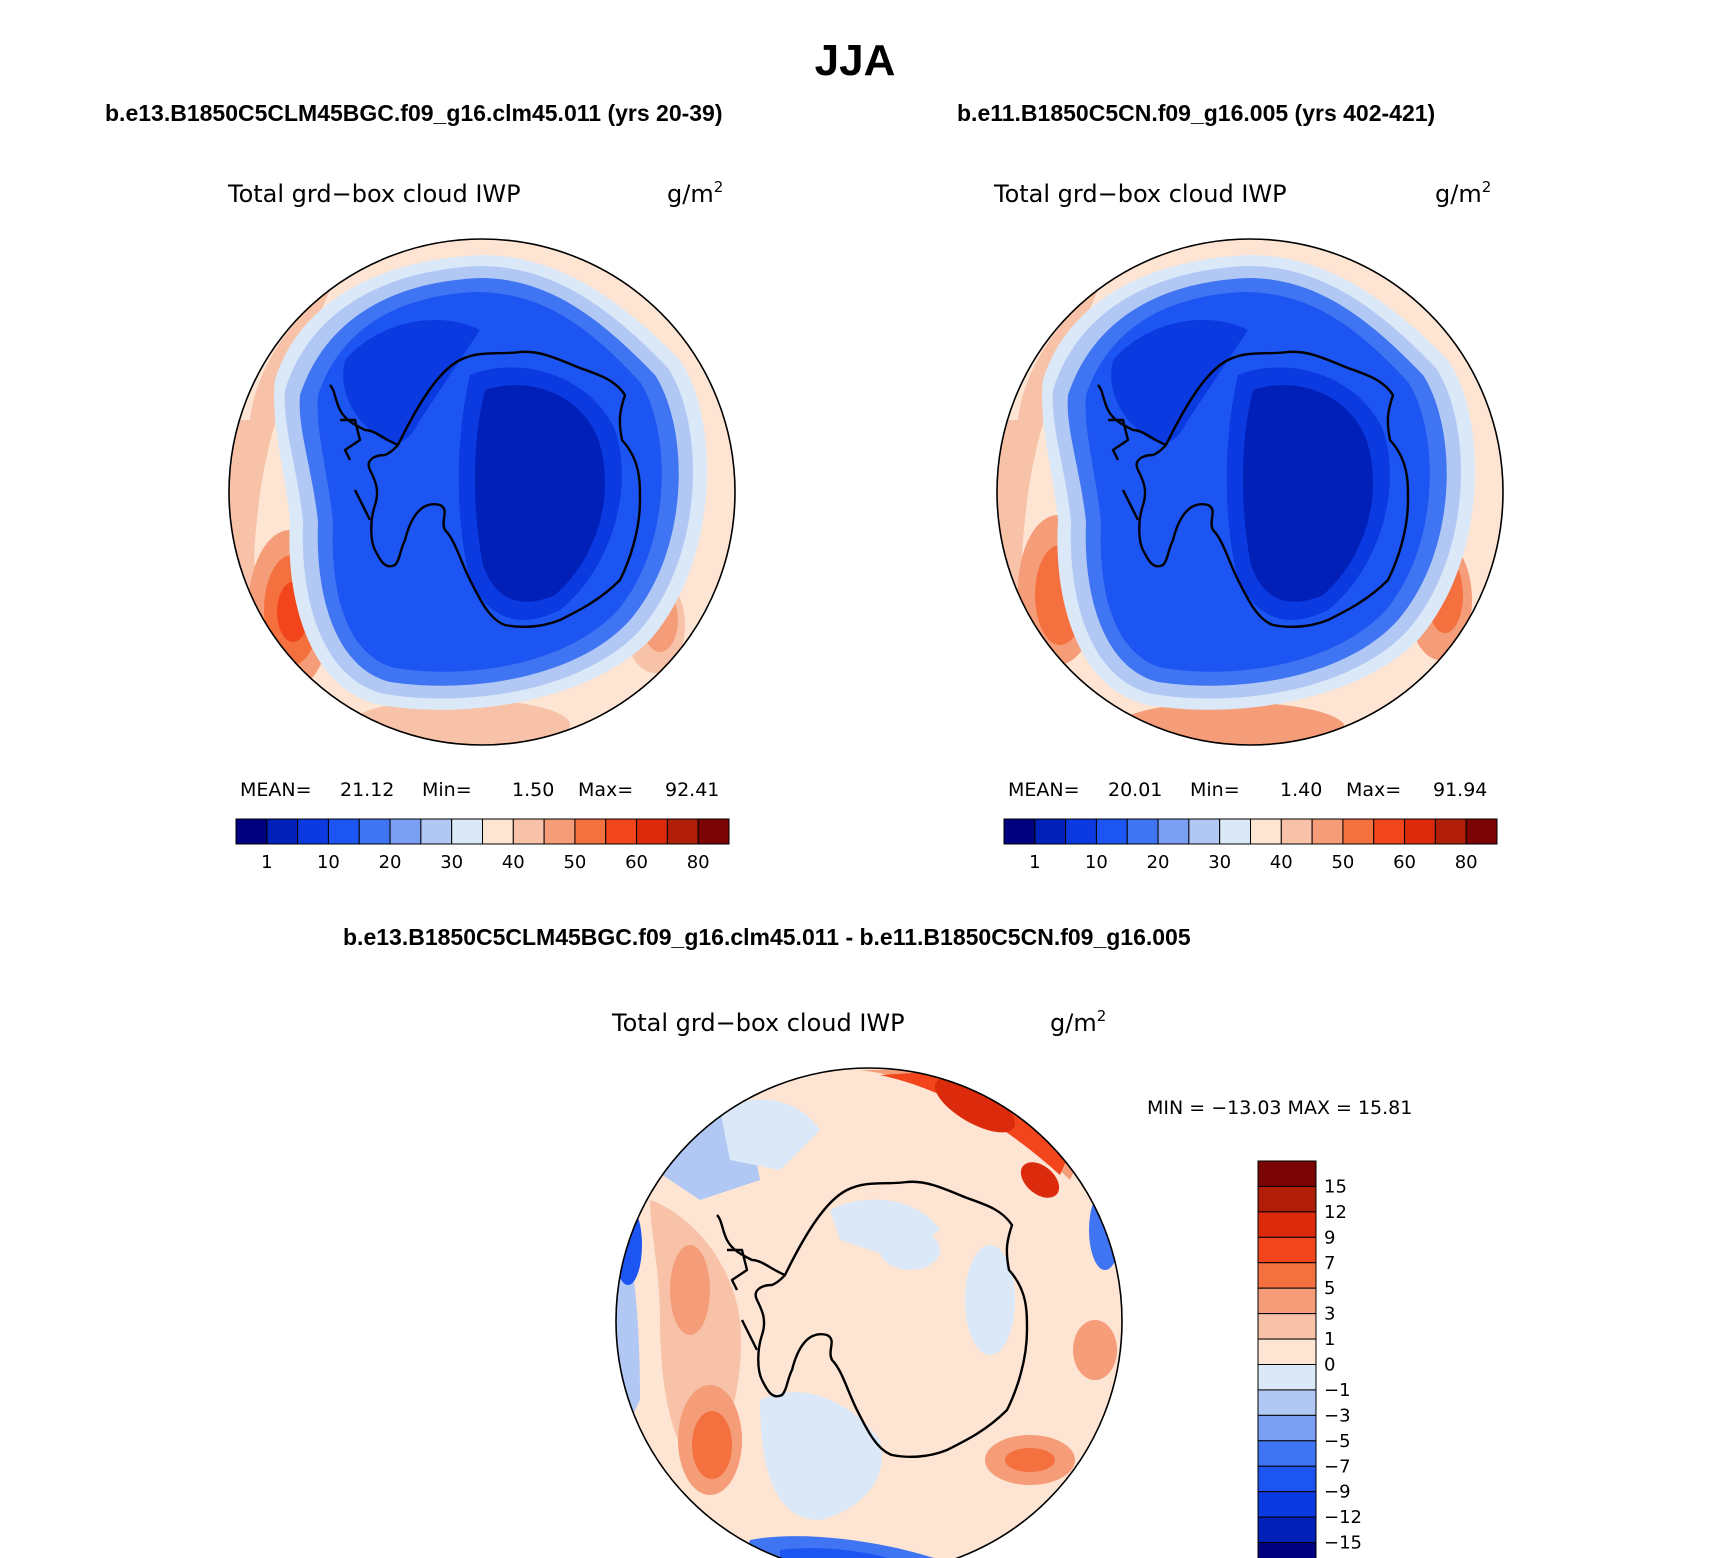 This screenshot has width=1710, height=1558. Describe the element at coordinates (1279, 1108) in the screenshot. I see `diff-minmax: MIN = −13.03 MAX = 15.81` at that location.